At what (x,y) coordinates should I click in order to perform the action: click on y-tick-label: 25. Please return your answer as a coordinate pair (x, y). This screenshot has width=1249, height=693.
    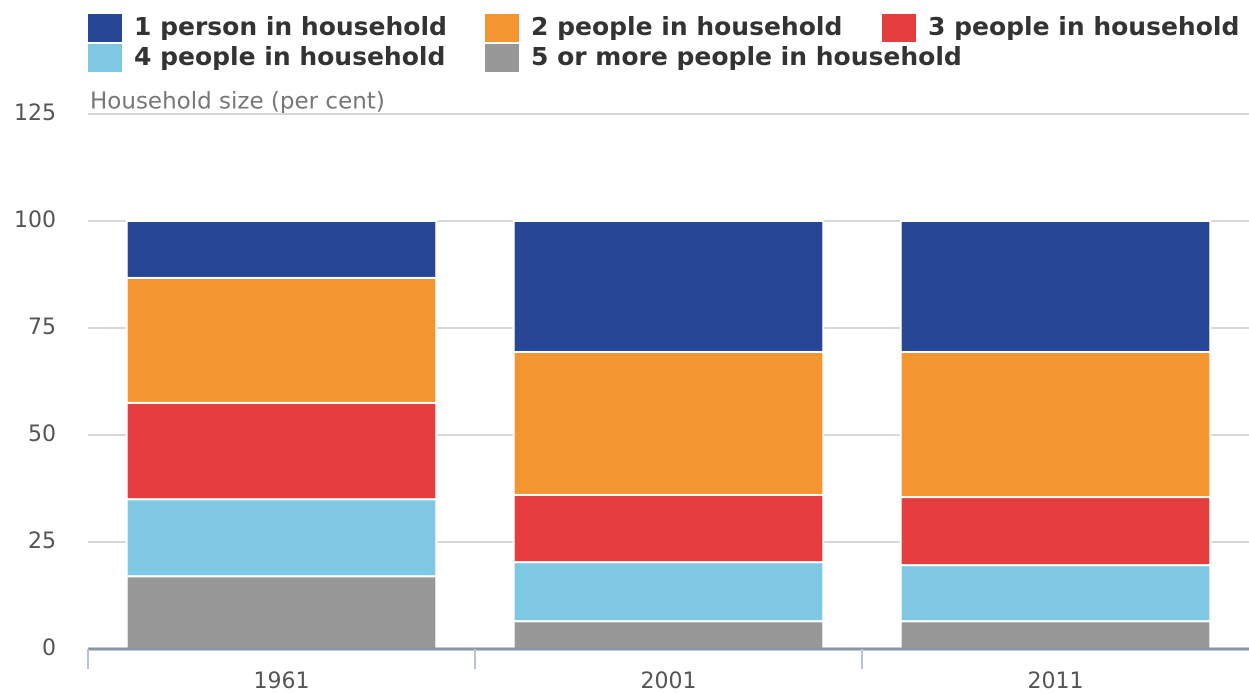
    Looking at the image, I should click on (42, 541).